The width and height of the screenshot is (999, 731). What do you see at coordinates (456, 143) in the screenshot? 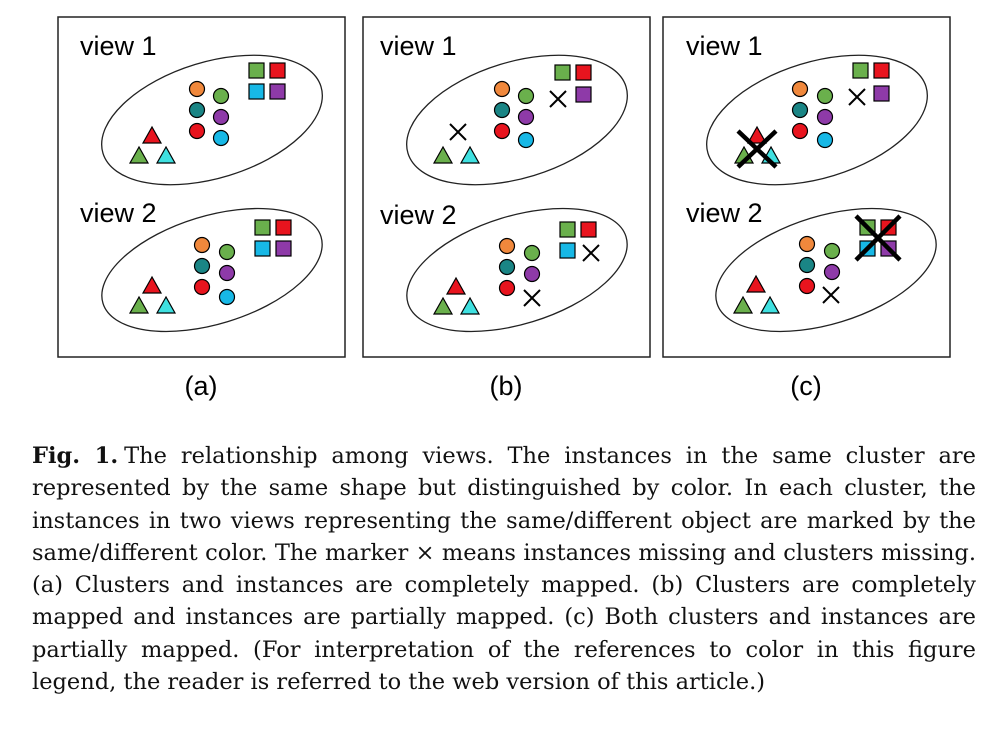
I see `panel-b-view1-triangles` at bounding box center [456, 143].